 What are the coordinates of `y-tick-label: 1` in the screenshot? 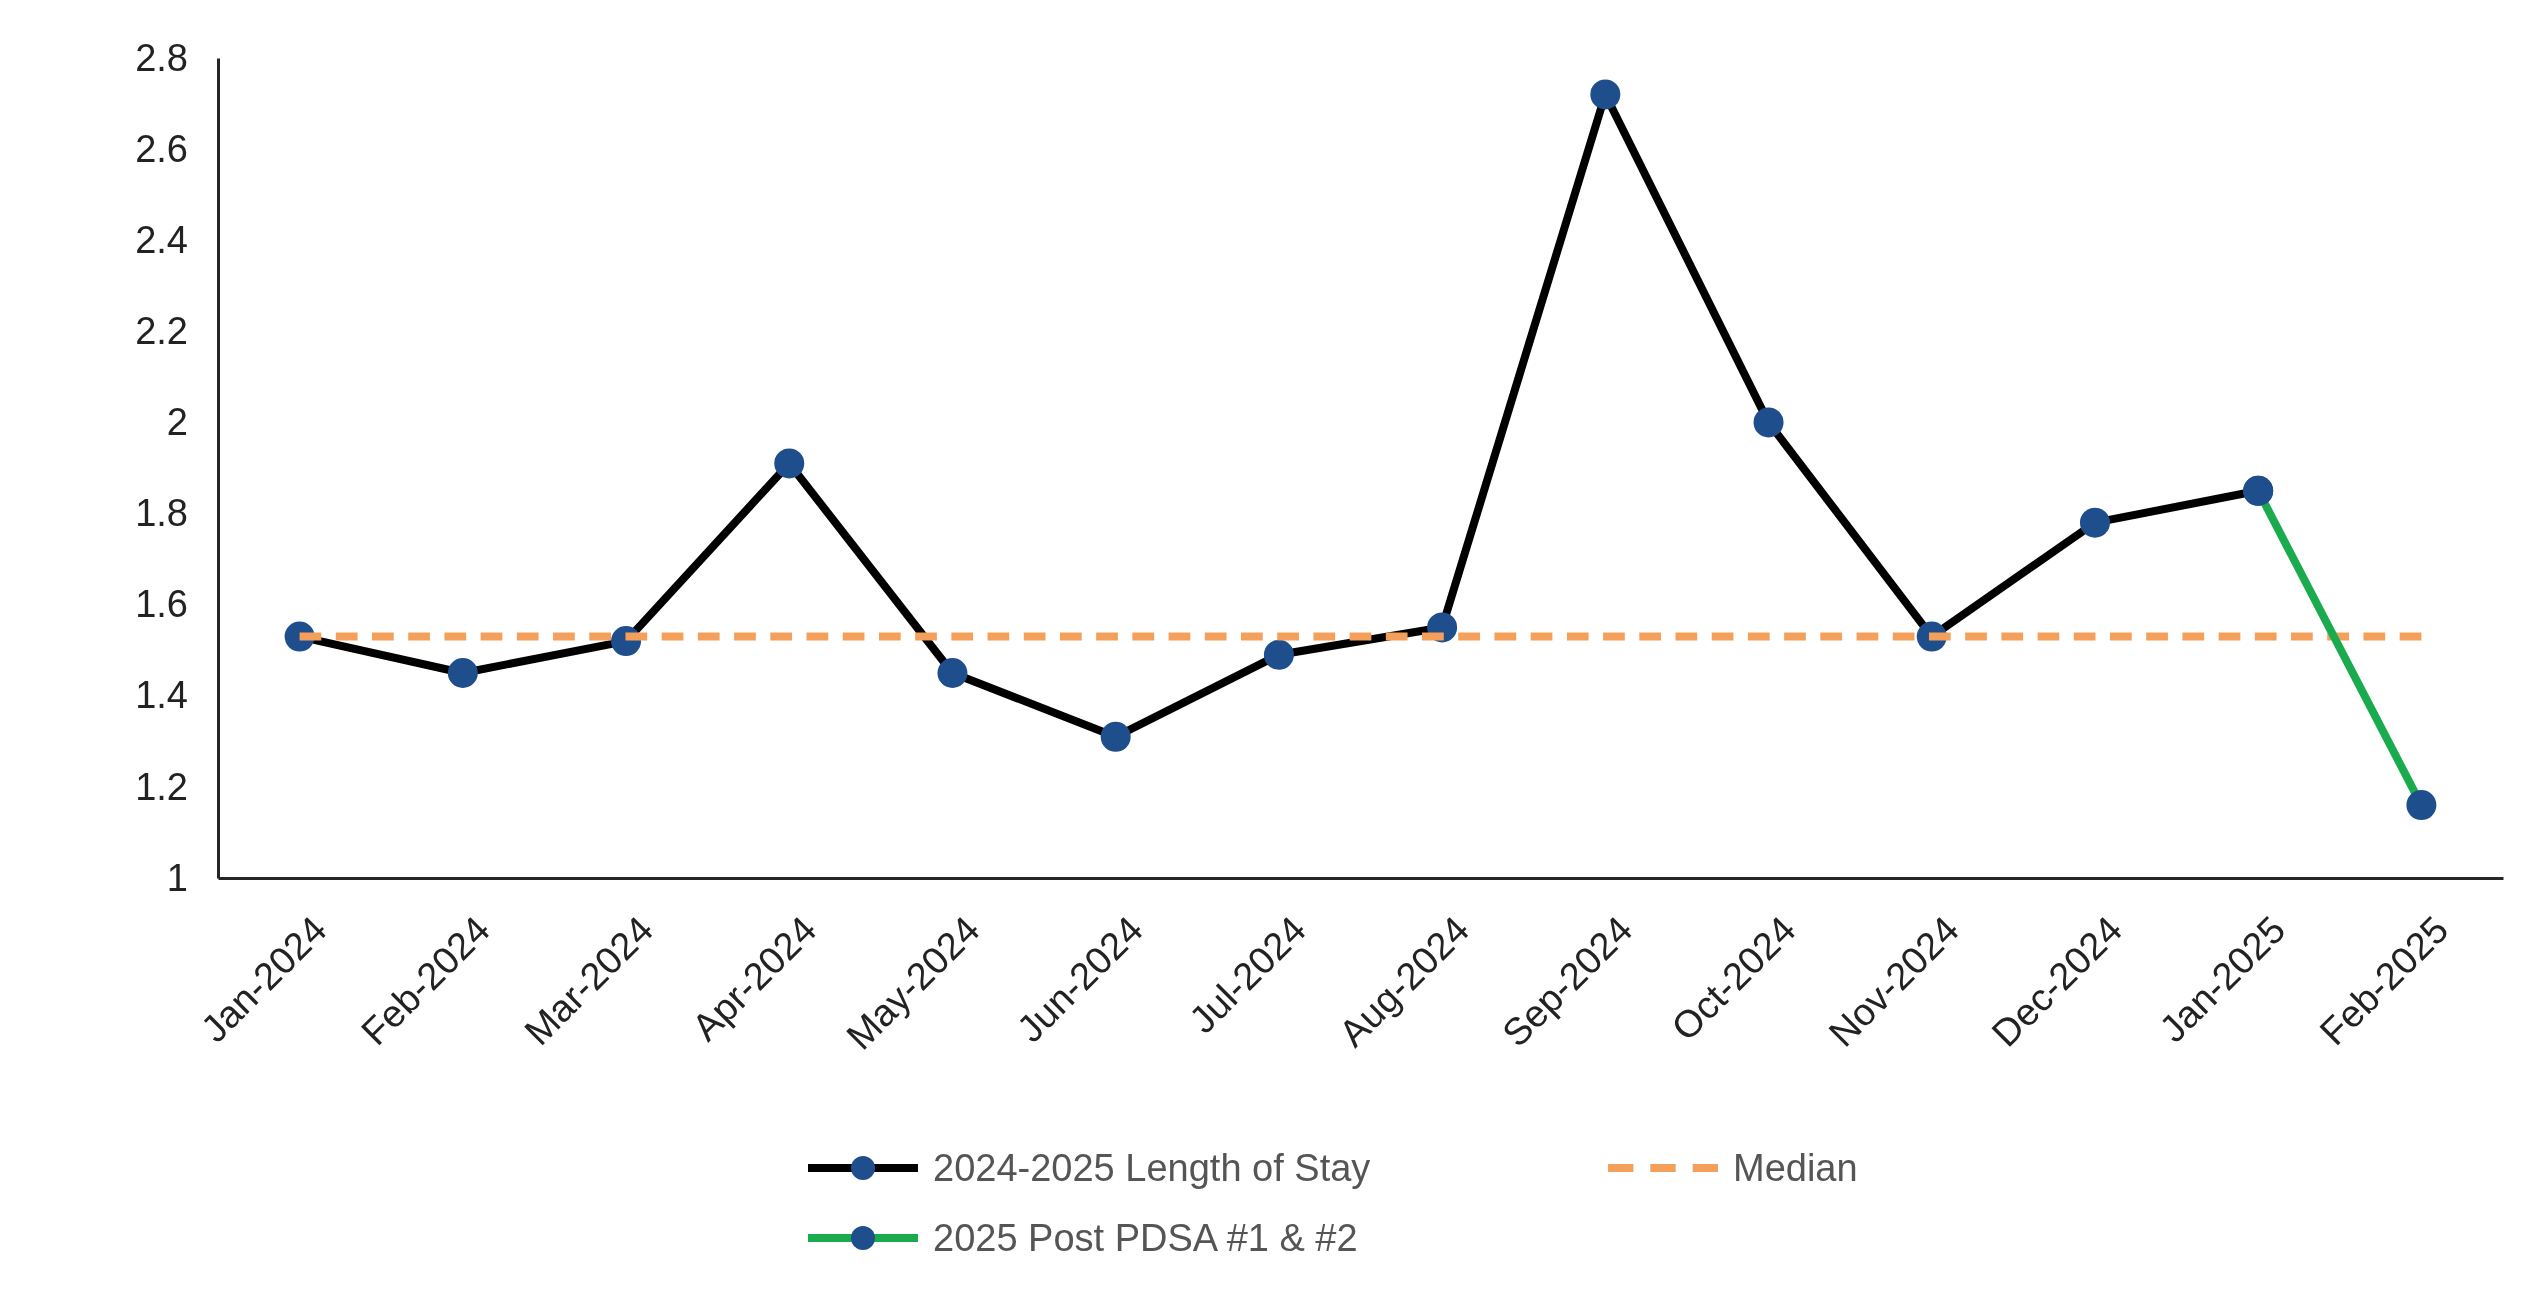 It's located at (177, 877).